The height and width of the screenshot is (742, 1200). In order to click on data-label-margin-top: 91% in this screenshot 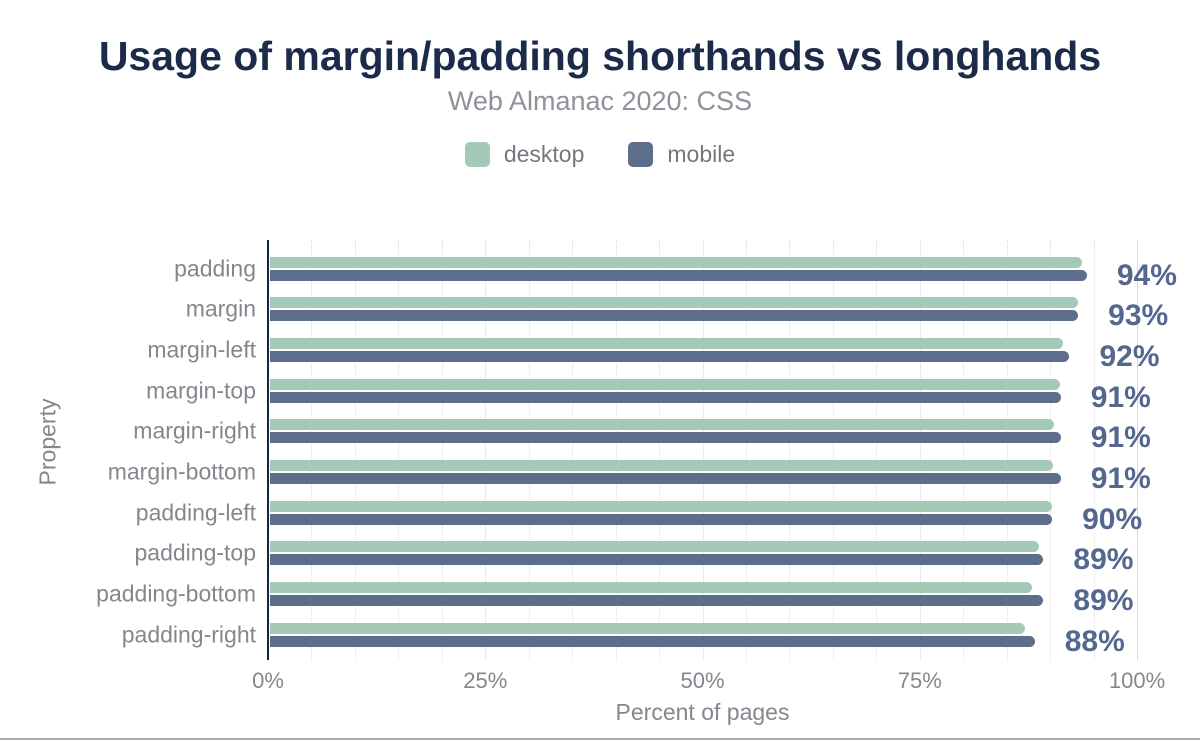, I will do `click(1120, 397)`.